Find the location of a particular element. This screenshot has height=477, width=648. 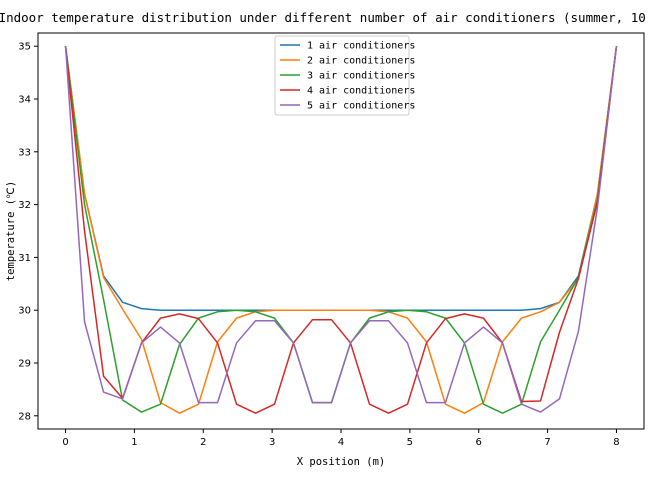

x-tick-label: 3 is located at coordinates (272, 442).